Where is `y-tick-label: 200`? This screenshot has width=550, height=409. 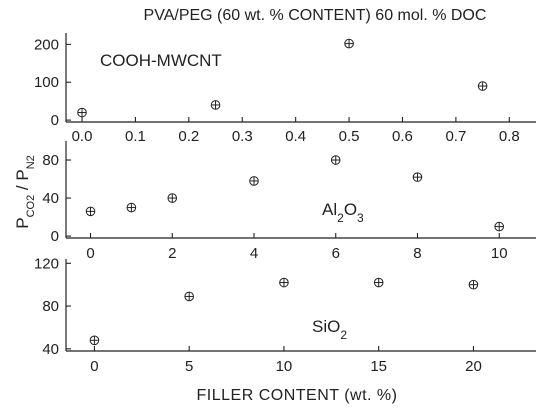 y-tick-label: 200 is located at coordinates (46, 44).